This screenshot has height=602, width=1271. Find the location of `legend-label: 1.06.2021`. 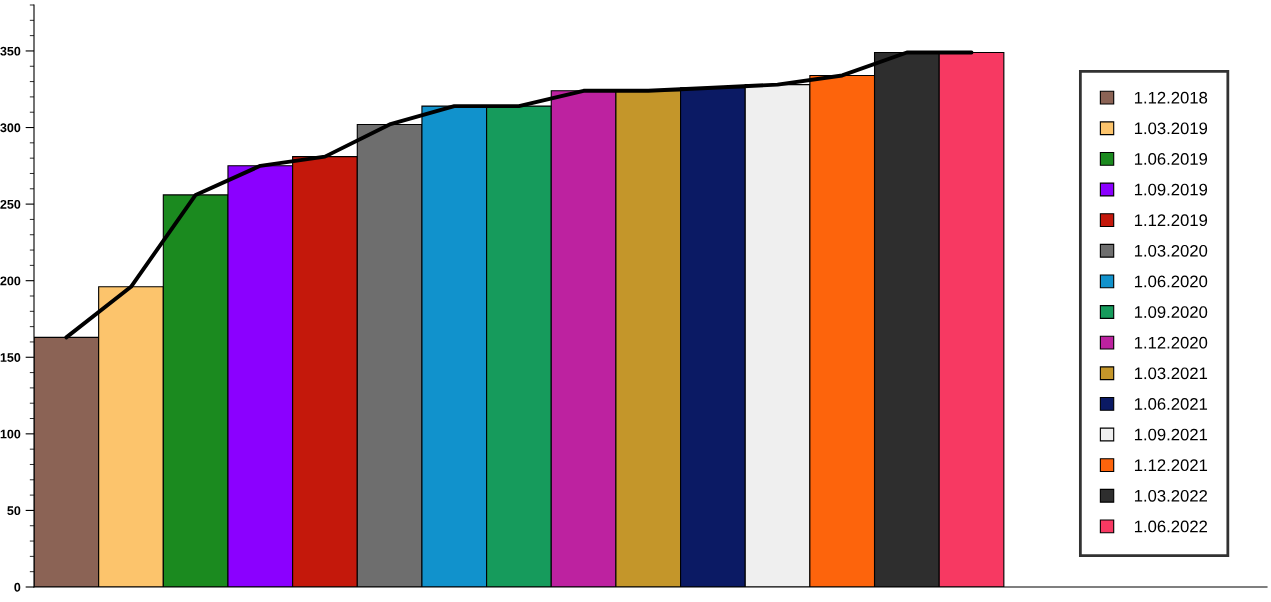

legend-label: 1.06.2021 is located at coordinates (1171, 404).